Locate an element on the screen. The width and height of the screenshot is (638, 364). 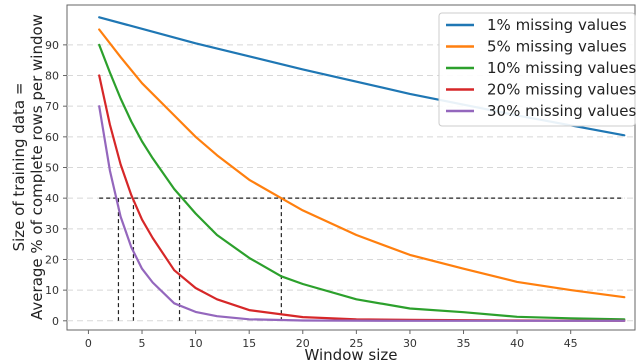
y-tick-label: 60 is located at coordinates (52, 137).